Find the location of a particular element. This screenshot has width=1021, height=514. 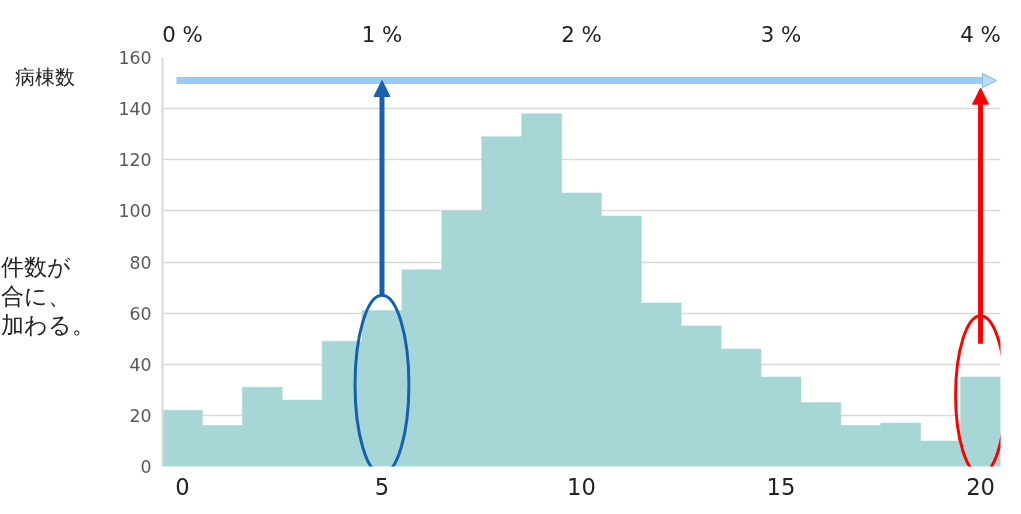

text: 合に、 is located at coordinates (35, 295).